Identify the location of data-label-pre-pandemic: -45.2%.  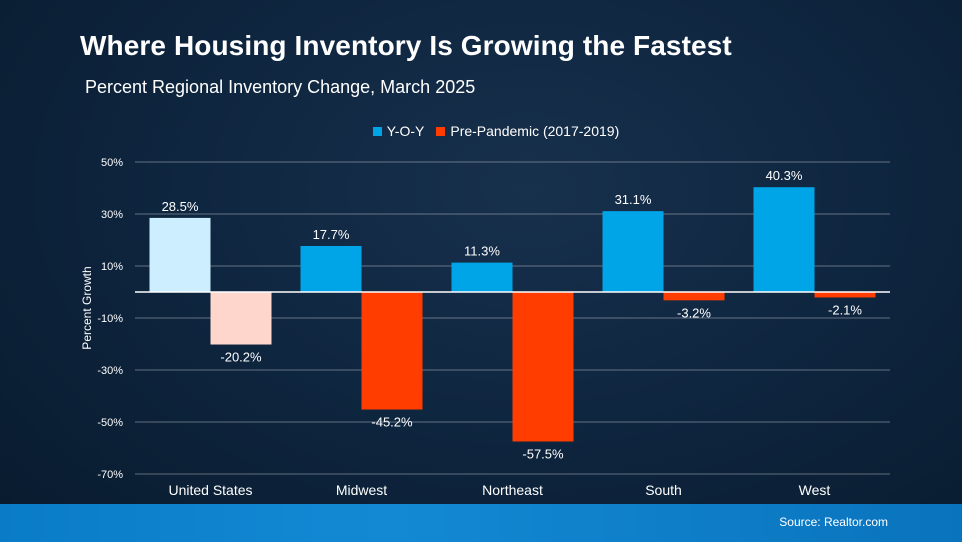
(392, 422).